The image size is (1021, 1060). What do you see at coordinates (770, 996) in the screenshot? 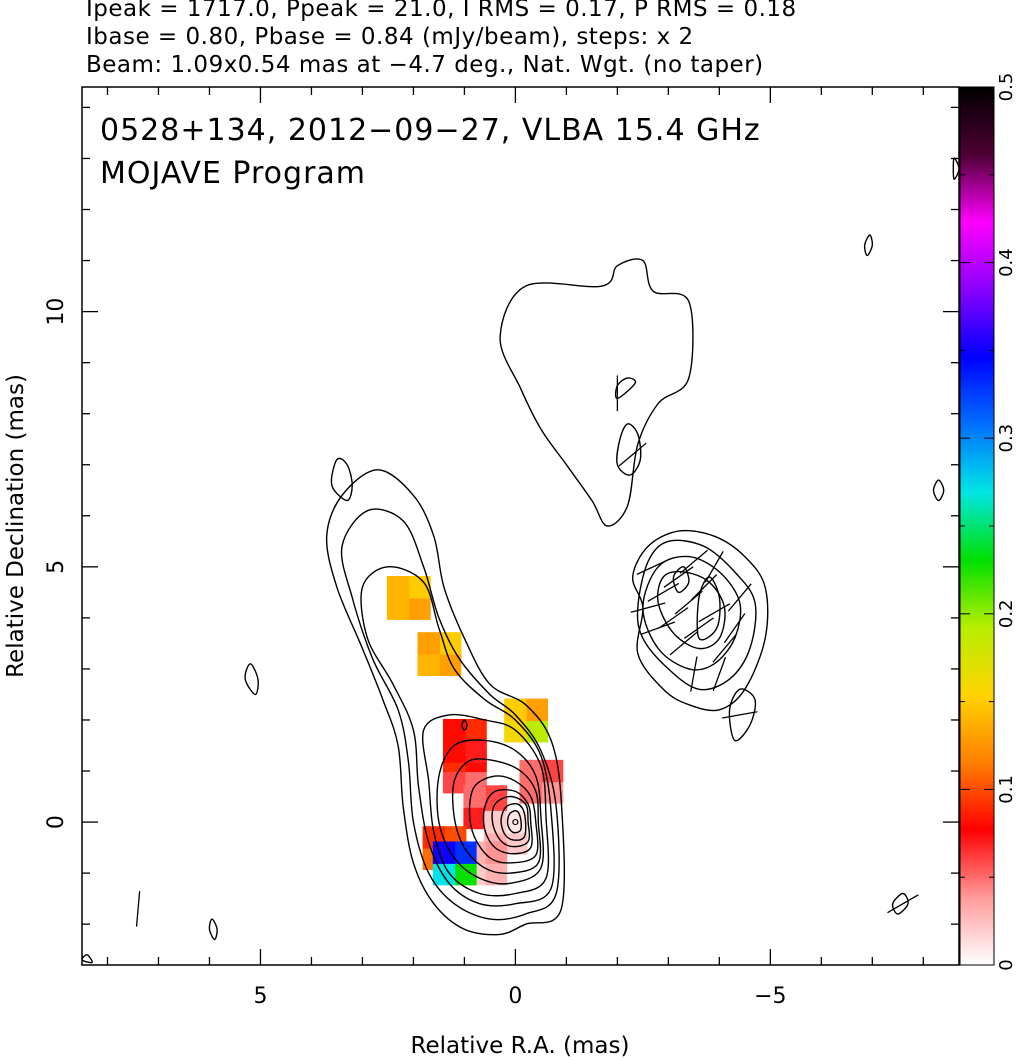
I see `x-tick-label: −5` at bounding box center [770, 996].